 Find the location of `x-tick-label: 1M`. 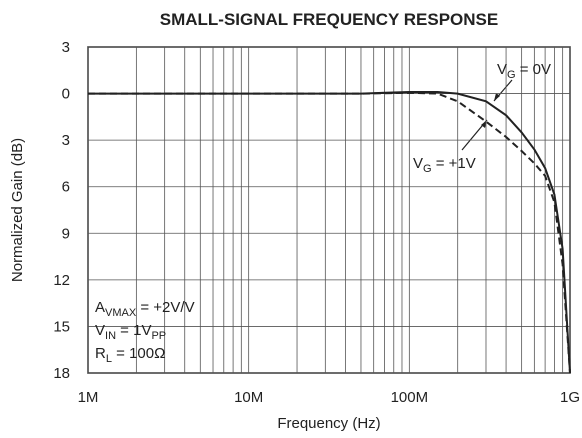

x-tick-label: 1M is located at coordinates (88, 397).